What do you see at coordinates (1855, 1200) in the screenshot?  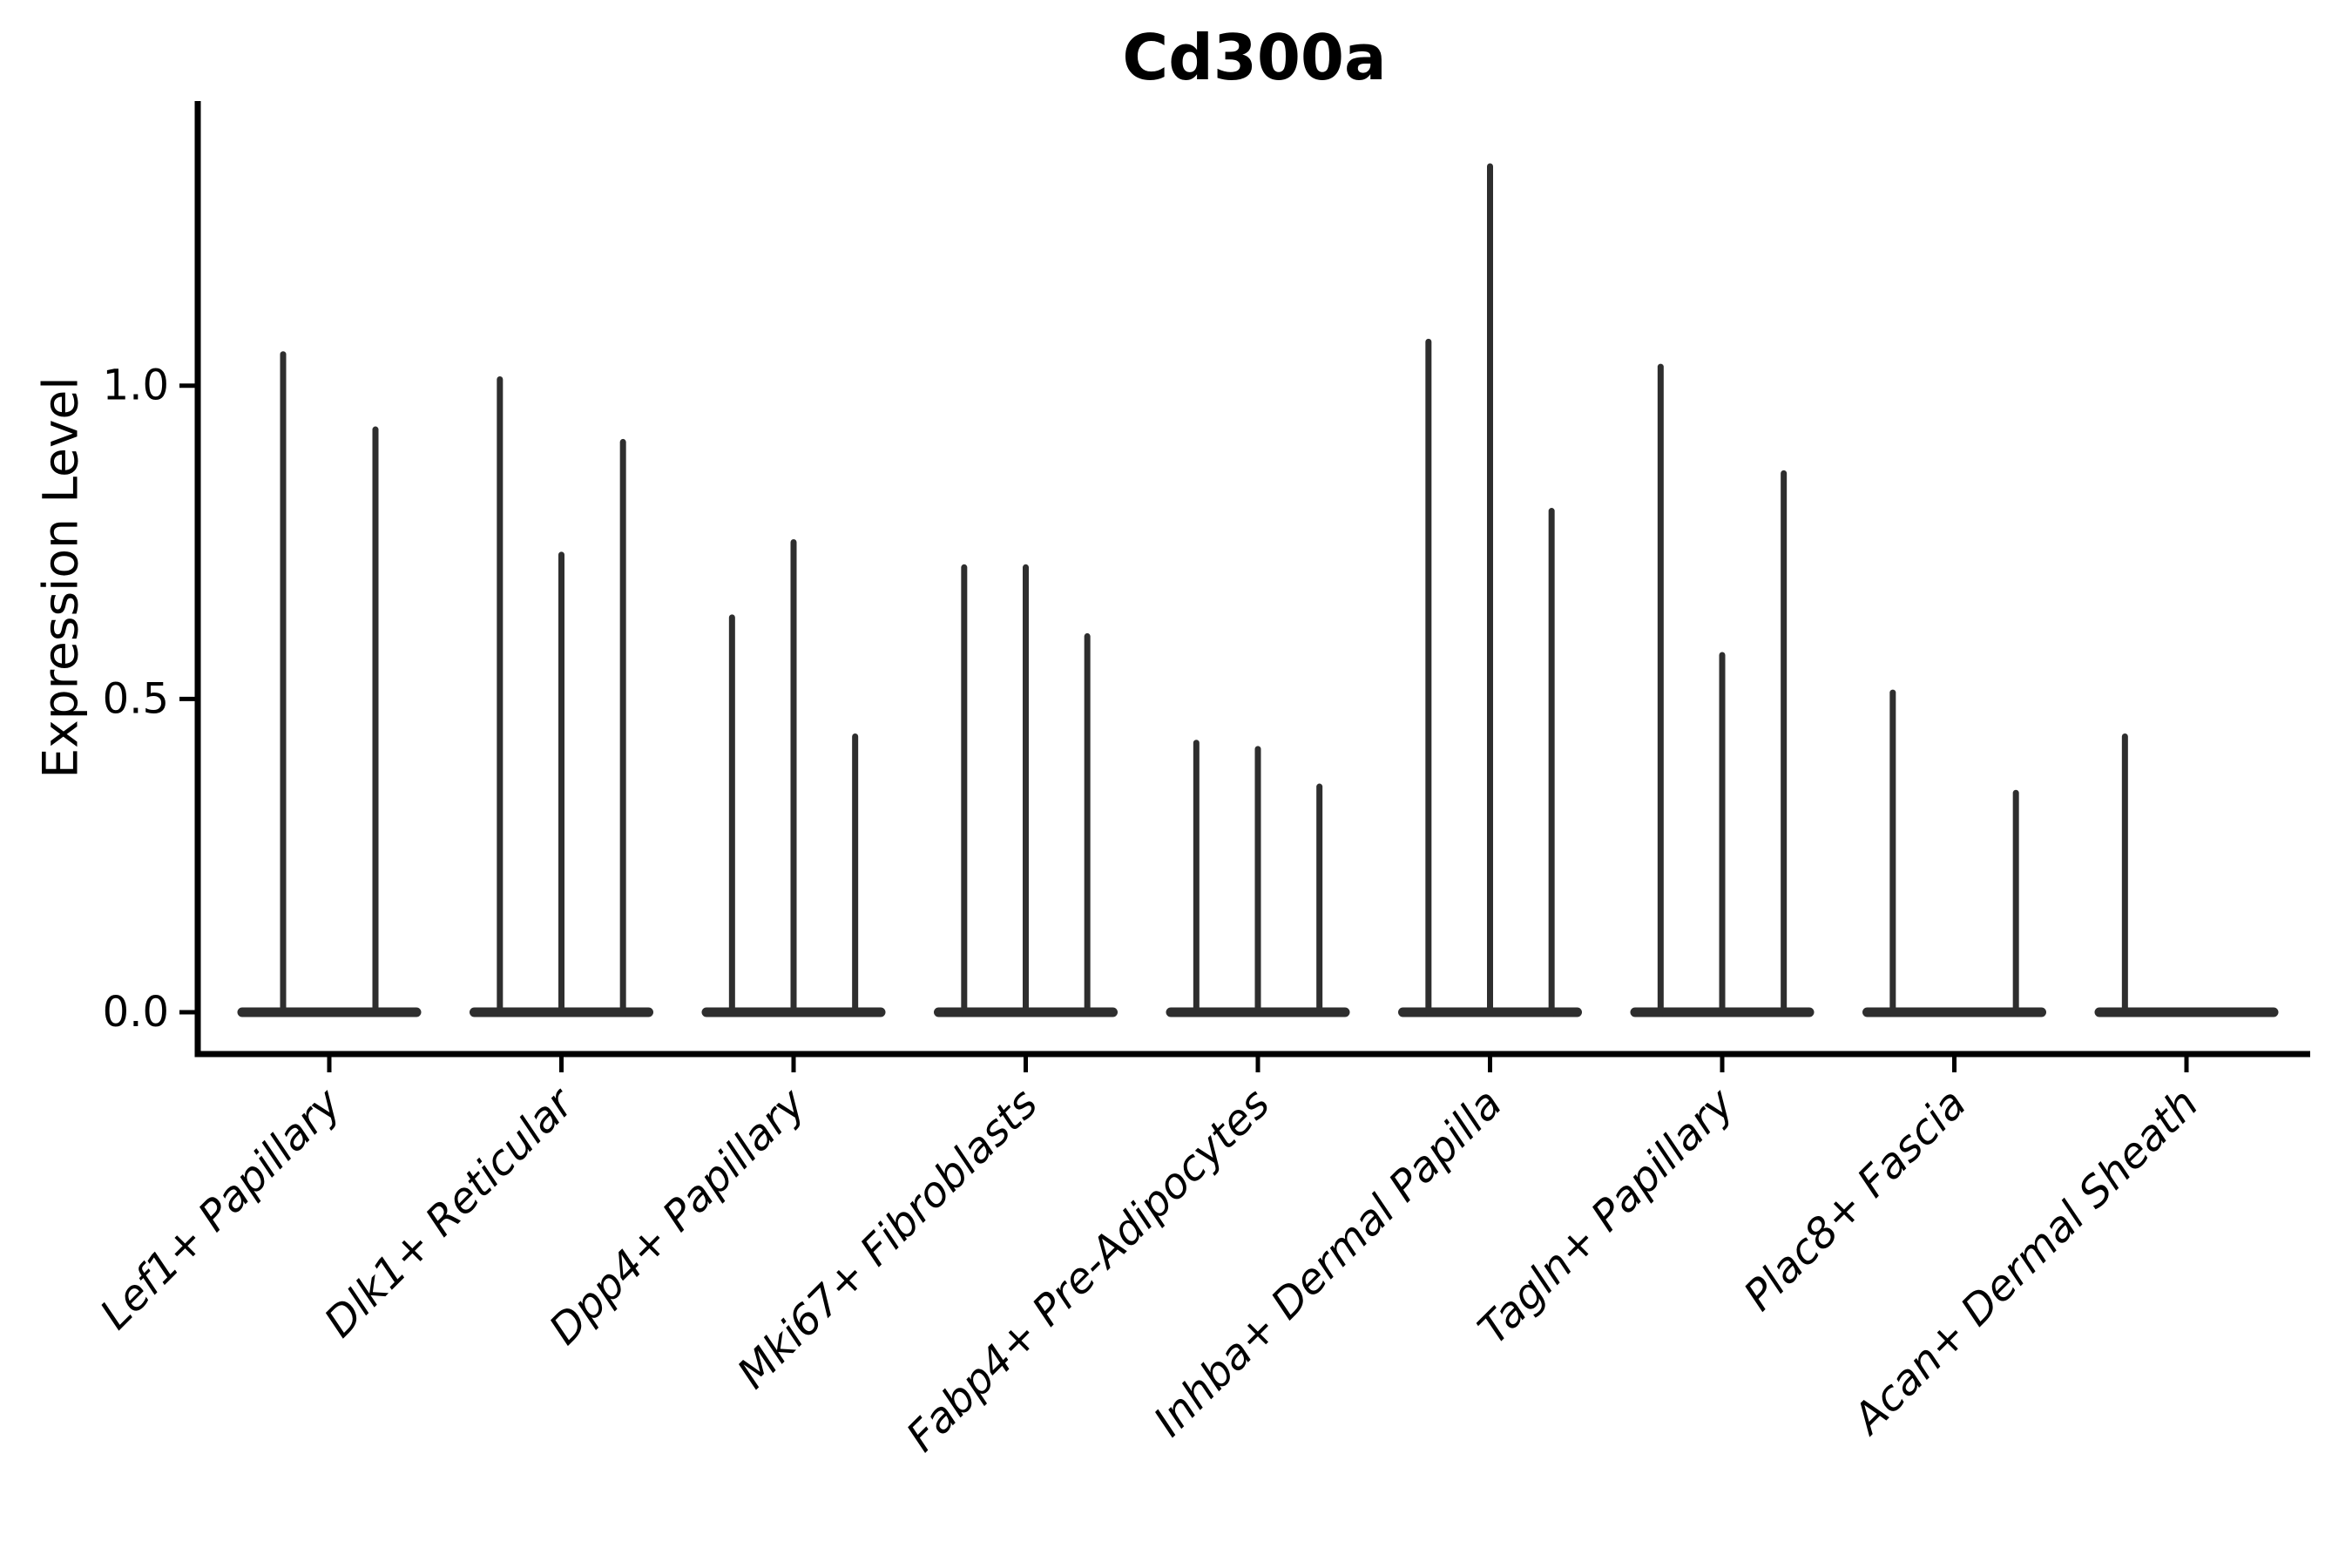 I see `x-axis-label: Plac8+ Fascia` at bounding box center [1855, 1200].